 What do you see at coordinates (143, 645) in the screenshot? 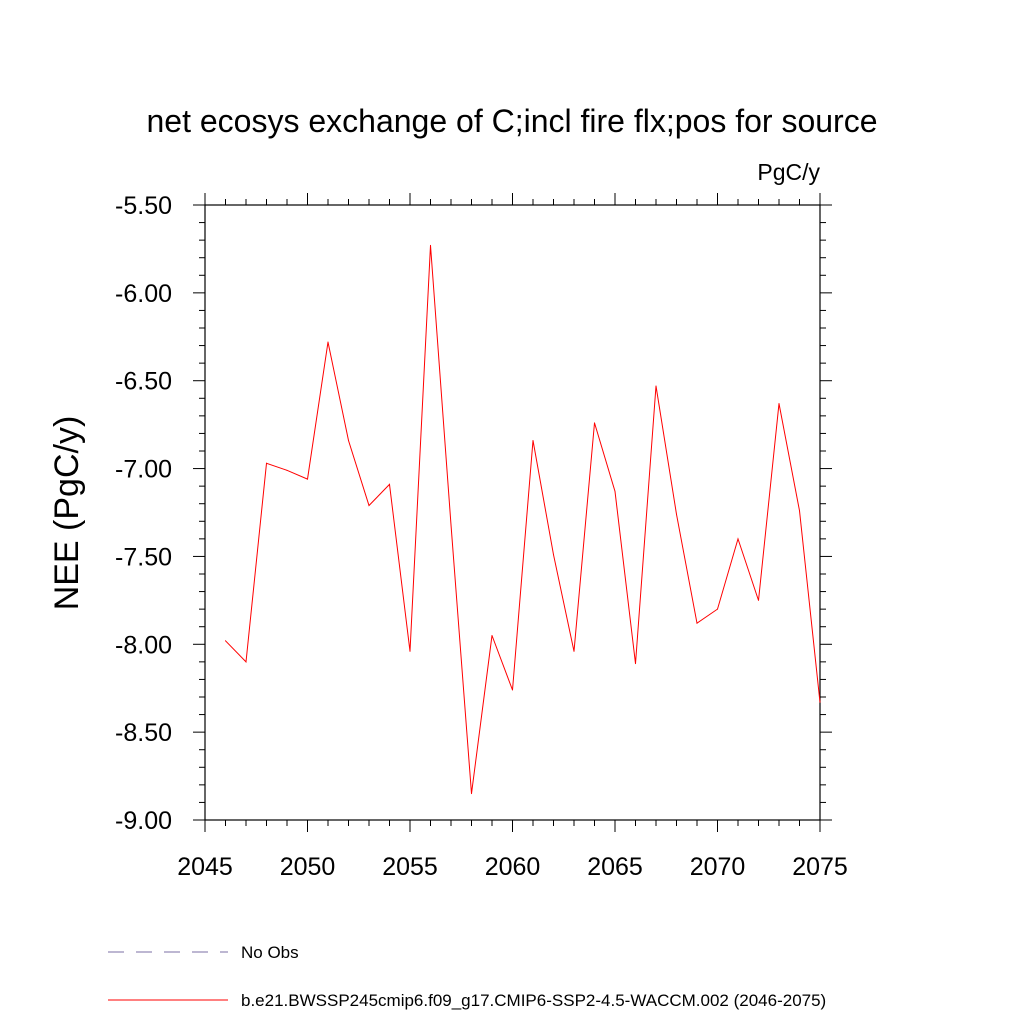
I see `y-tick-label: -8.00` at bounding box center [143, 645].